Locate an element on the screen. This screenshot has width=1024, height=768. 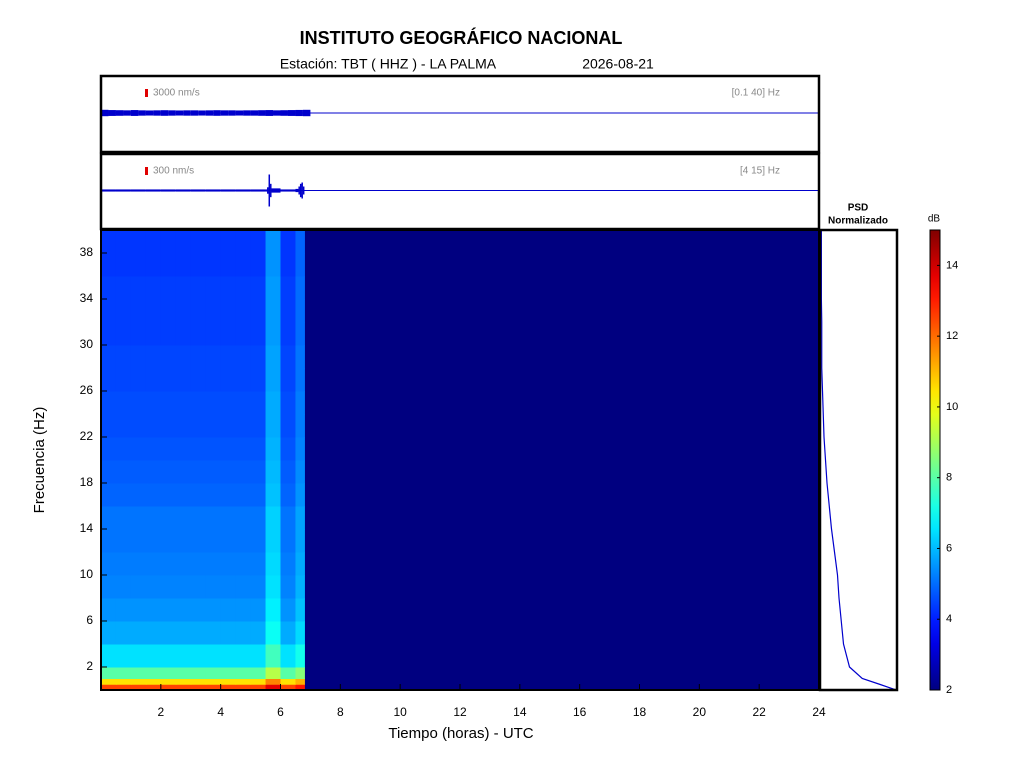
colorbar is located at coordinates (935, 460).